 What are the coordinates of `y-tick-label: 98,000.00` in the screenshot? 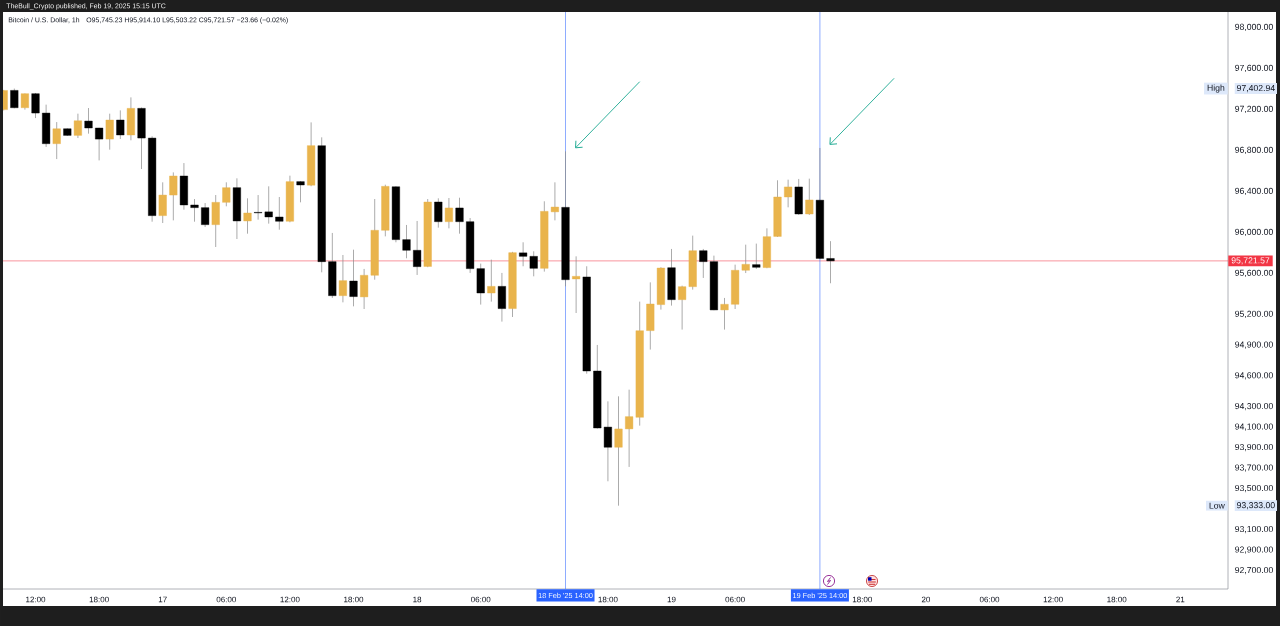 It's located at (1254, 27).